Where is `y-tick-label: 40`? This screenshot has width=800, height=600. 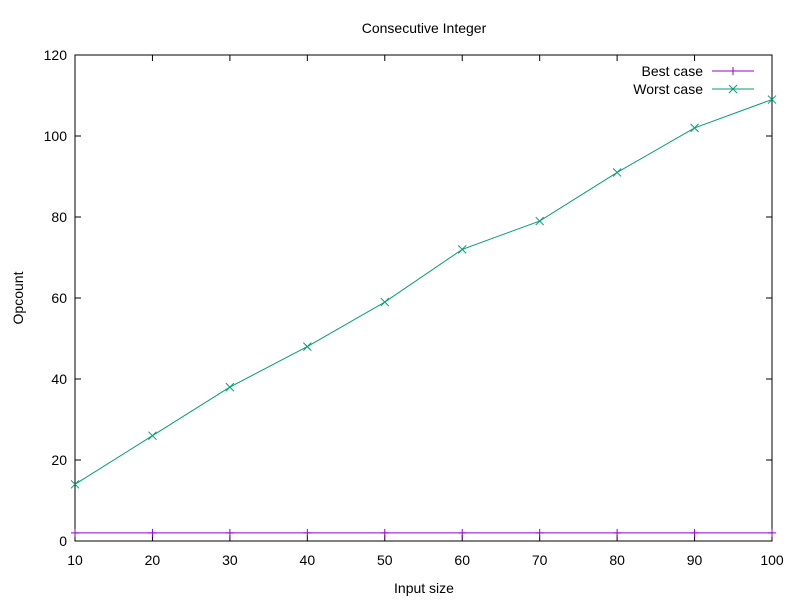 y-tick-label: 40 is located at coordinates (59, 379).